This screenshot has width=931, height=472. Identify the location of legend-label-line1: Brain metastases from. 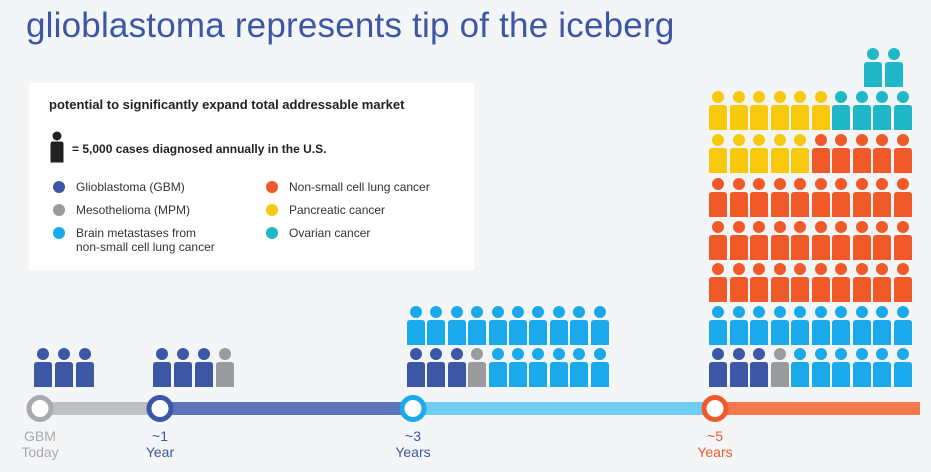
(136, 233).